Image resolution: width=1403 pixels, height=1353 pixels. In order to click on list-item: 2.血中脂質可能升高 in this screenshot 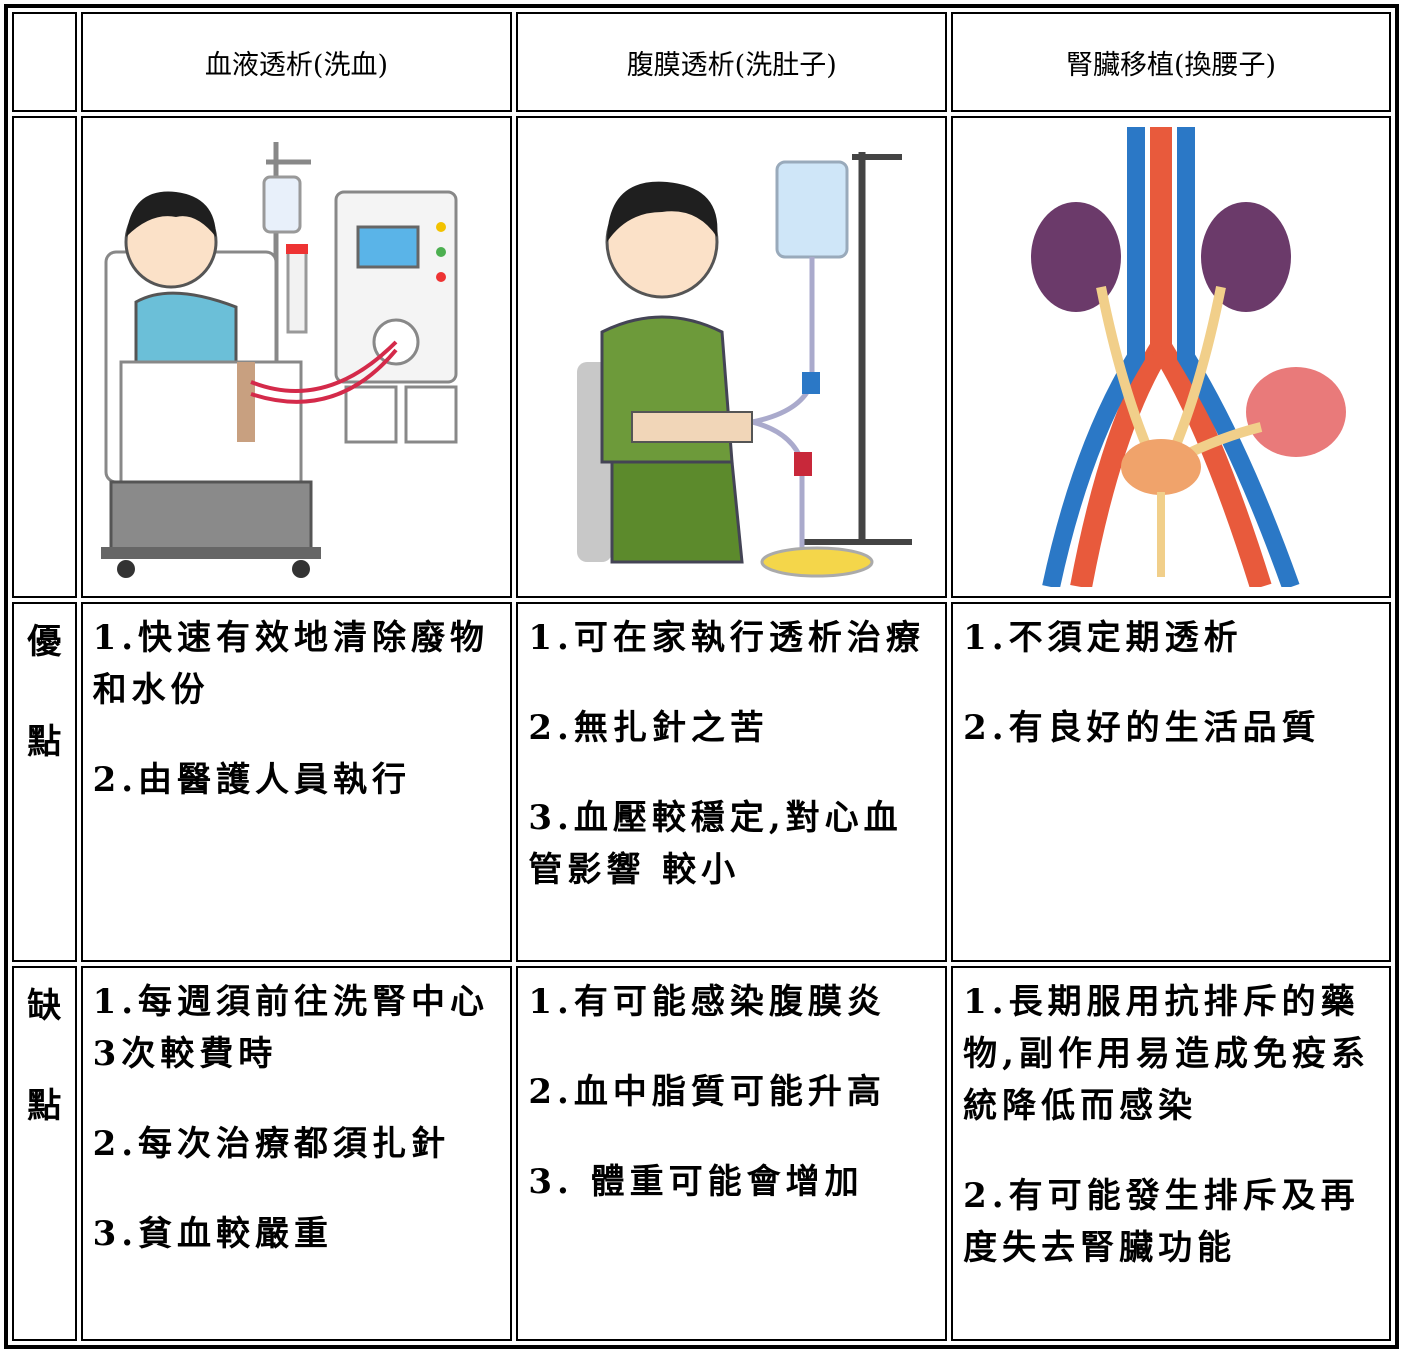, I will do `click(707, 1091)`.